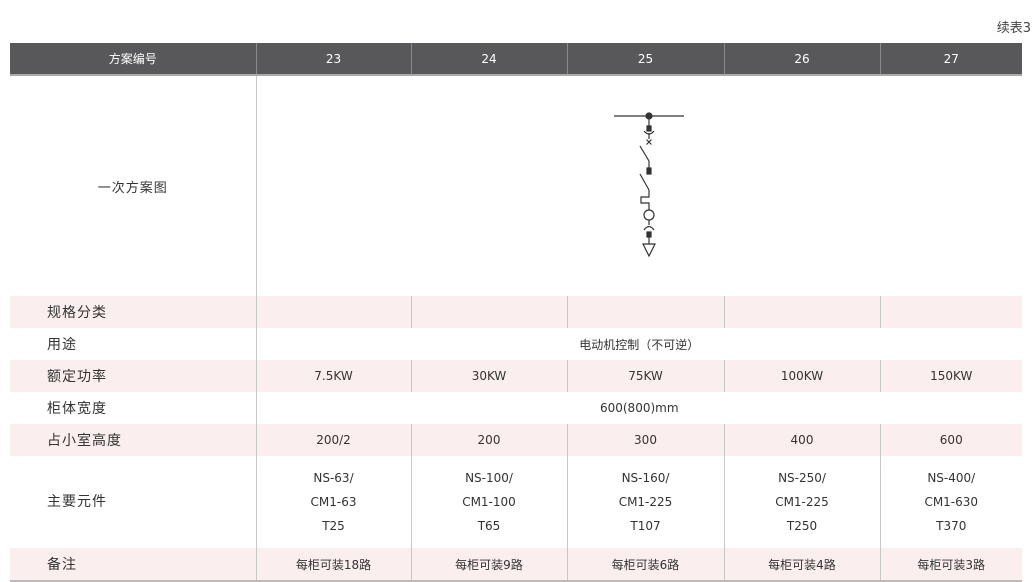  I want to click on breaker-x-icon, so click(648, 142).